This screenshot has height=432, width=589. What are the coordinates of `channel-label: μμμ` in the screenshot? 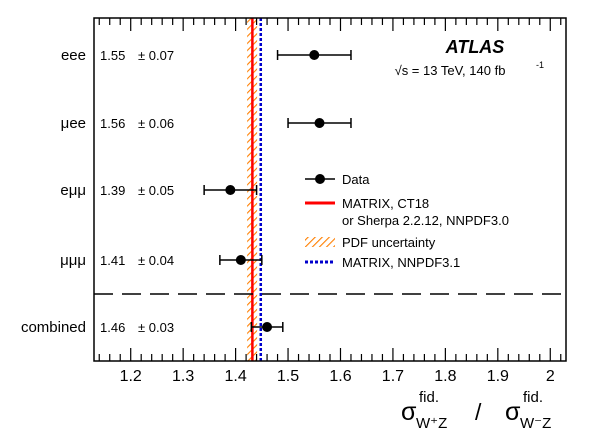 It's located at (73, 260).